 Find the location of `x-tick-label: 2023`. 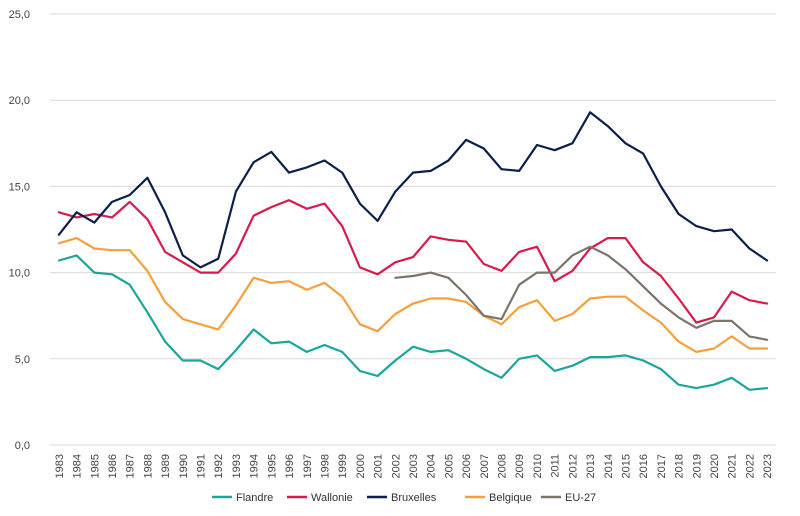

x-tick-label: 2023 is located at coordinates (768, 466).